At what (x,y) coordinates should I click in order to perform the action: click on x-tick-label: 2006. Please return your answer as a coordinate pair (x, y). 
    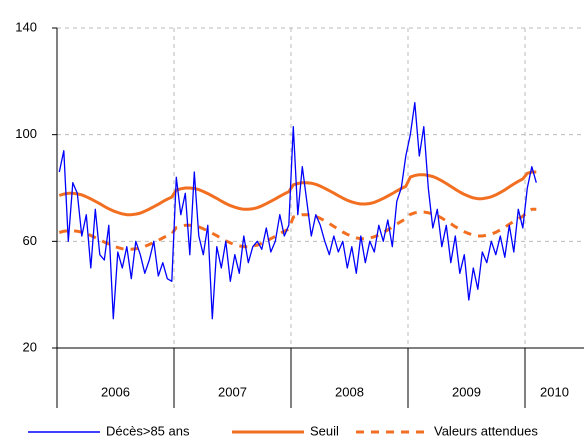
    Looking at the image, I should click on (115, 391).